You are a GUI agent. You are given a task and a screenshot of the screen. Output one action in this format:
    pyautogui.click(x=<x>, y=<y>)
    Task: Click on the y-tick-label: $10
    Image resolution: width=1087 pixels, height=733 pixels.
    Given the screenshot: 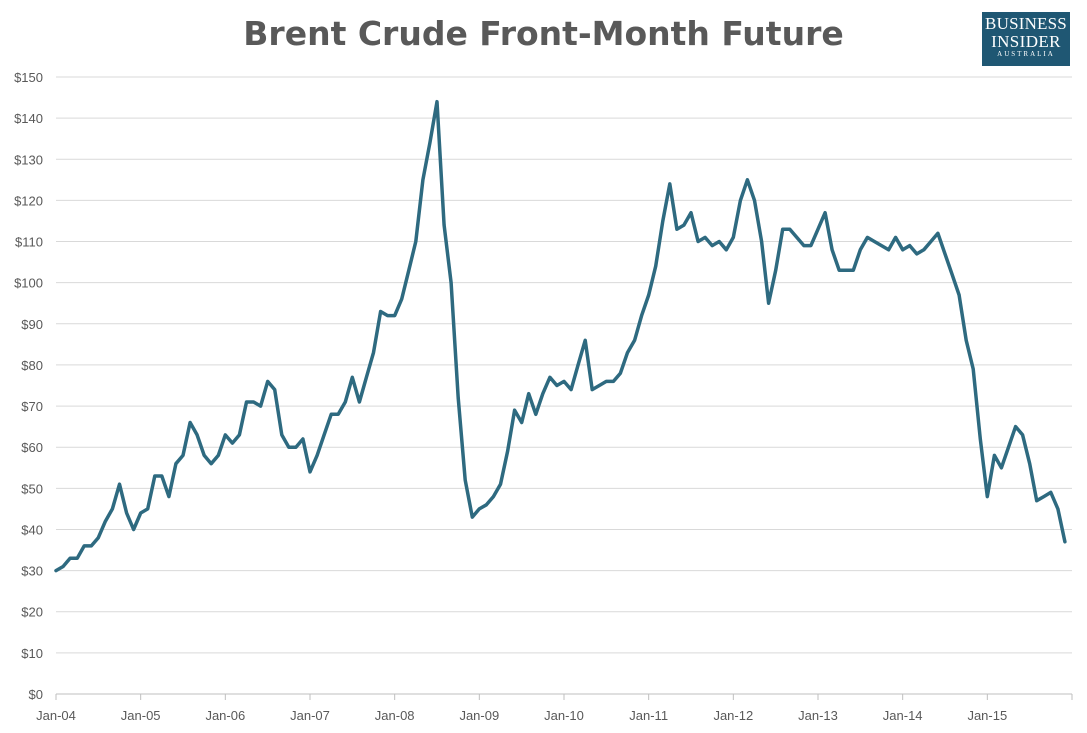 What is the action you would take?
    pyautogui.click(x=32, y=653)
    